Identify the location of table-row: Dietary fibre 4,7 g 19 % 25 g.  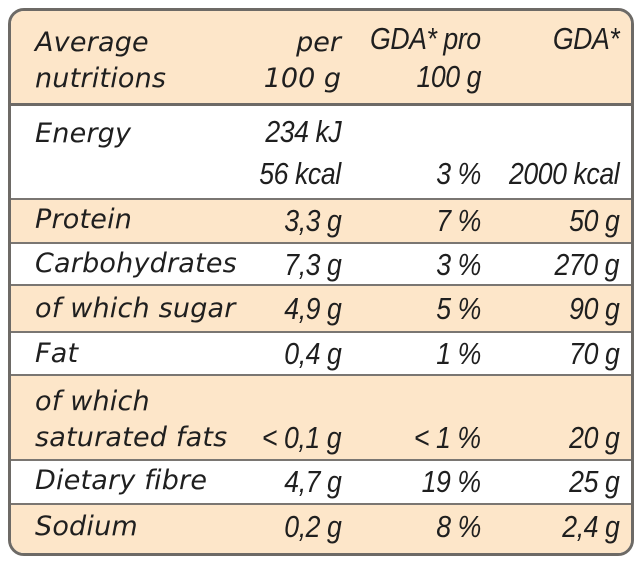
(321, 483).